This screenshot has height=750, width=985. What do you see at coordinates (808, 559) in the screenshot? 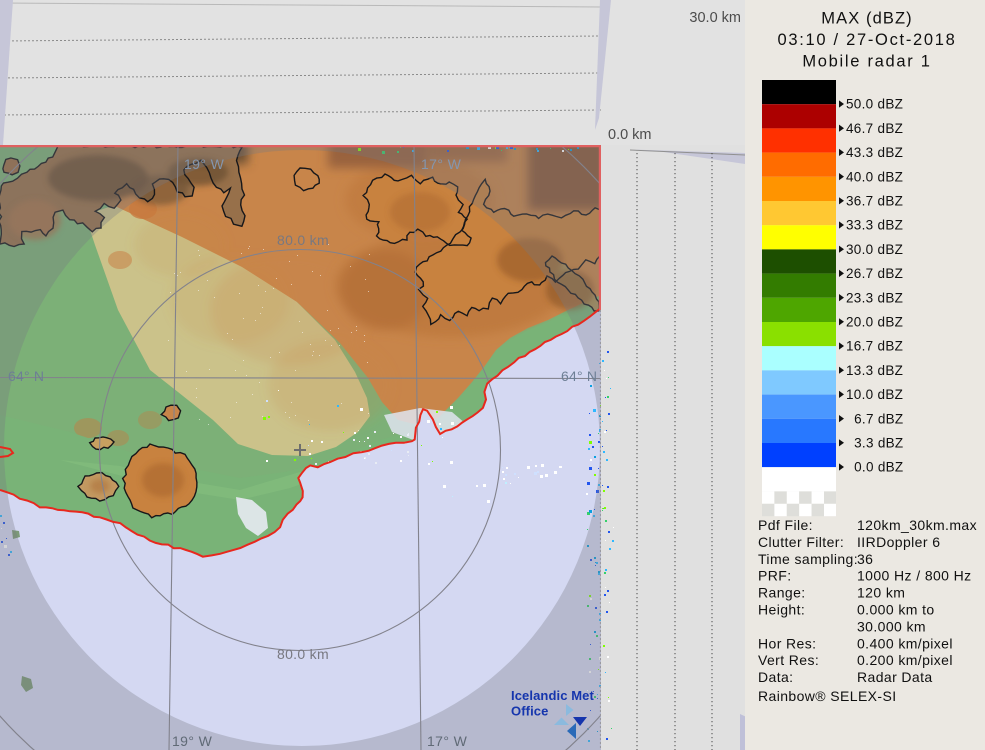
I see `svg-text: Time sampling:` at bounding box center [808, 559].